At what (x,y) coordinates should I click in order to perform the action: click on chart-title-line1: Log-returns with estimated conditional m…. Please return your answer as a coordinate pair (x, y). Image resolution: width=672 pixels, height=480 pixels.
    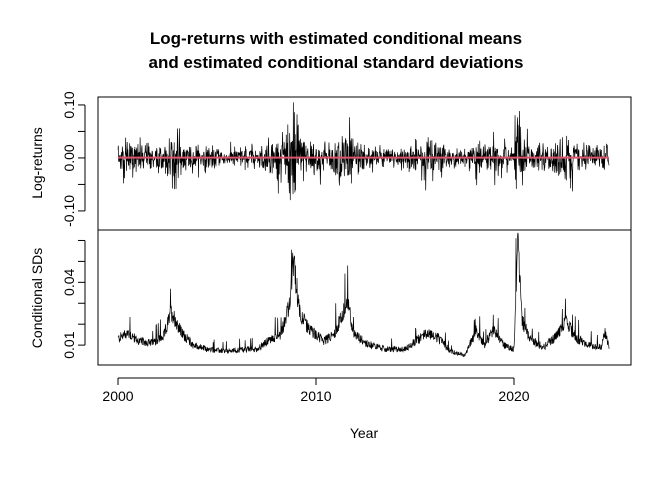
    Looking at the image, I should click on (336, 38).